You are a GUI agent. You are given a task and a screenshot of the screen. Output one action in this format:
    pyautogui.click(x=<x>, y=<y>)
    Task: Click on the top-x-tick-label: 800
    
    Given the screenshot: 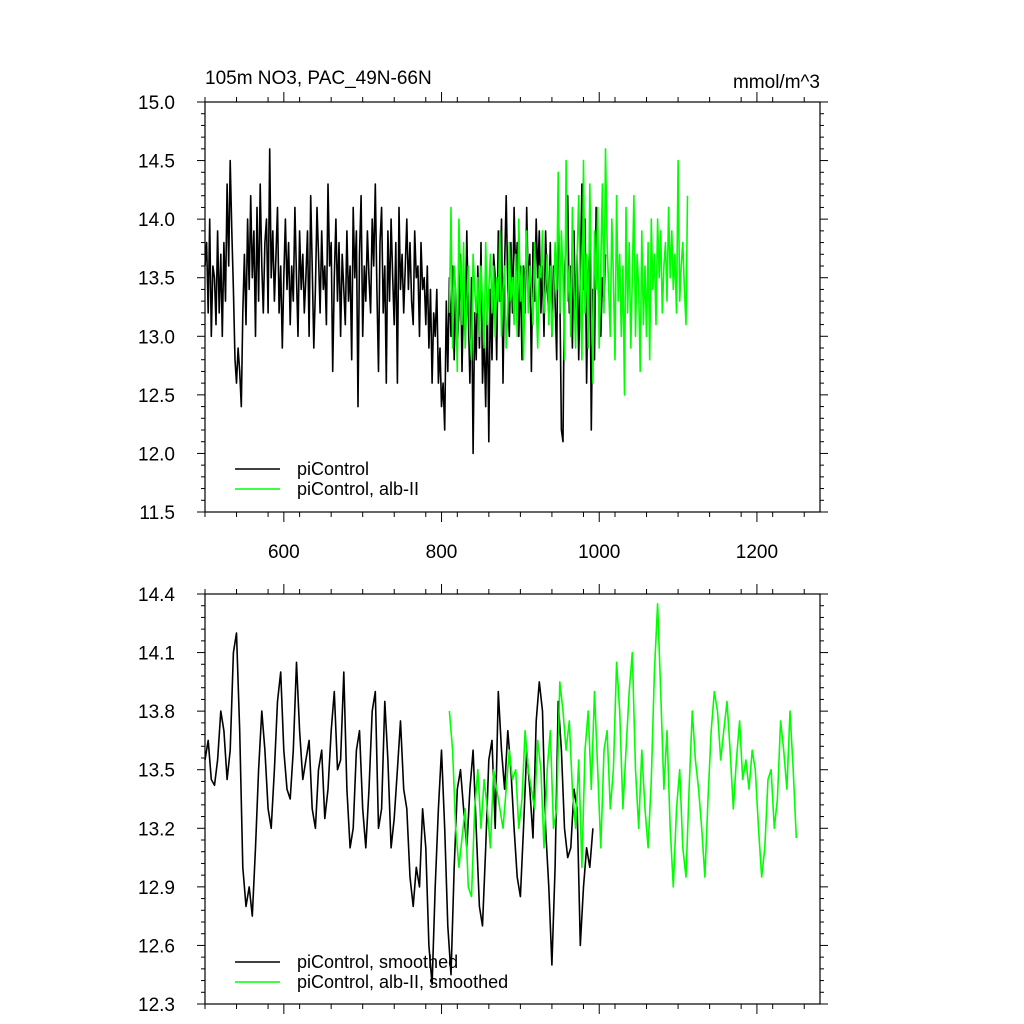 What is the action you would take?
    pyautogui.click(x=442, y=552)
    